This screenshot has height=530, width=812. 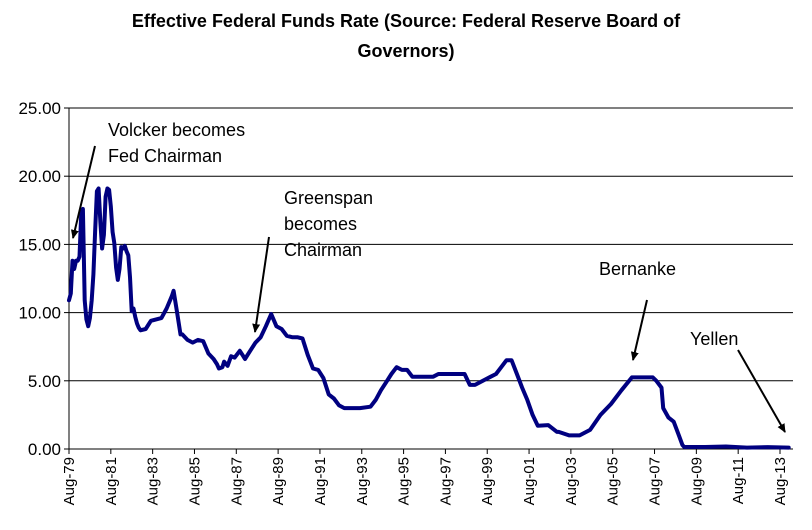 I want to click on y-tick-label: 5.00, so click(x=44, y=381).